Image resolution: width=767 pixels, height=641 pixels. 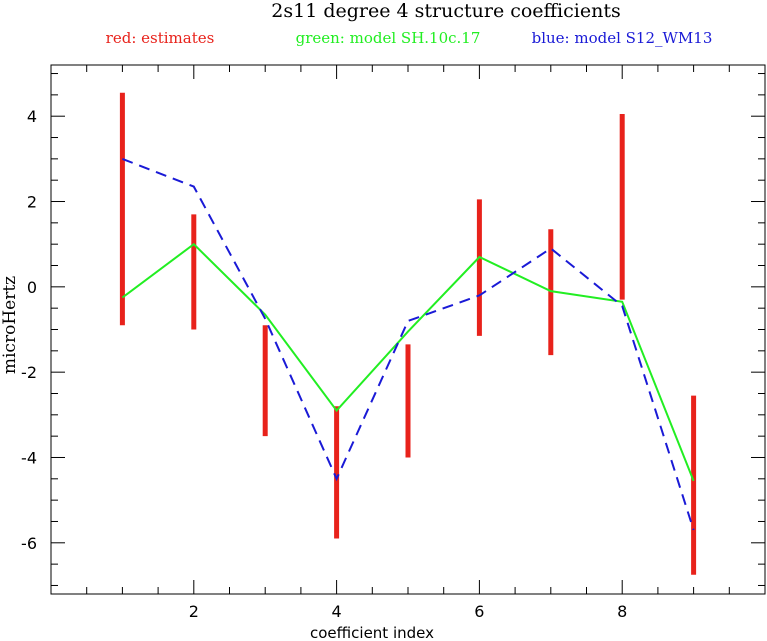 What do you see at coordinates (479, 611) in the screenshot?
I see `x-tick-label: 6` at bounding box center [479, 611].